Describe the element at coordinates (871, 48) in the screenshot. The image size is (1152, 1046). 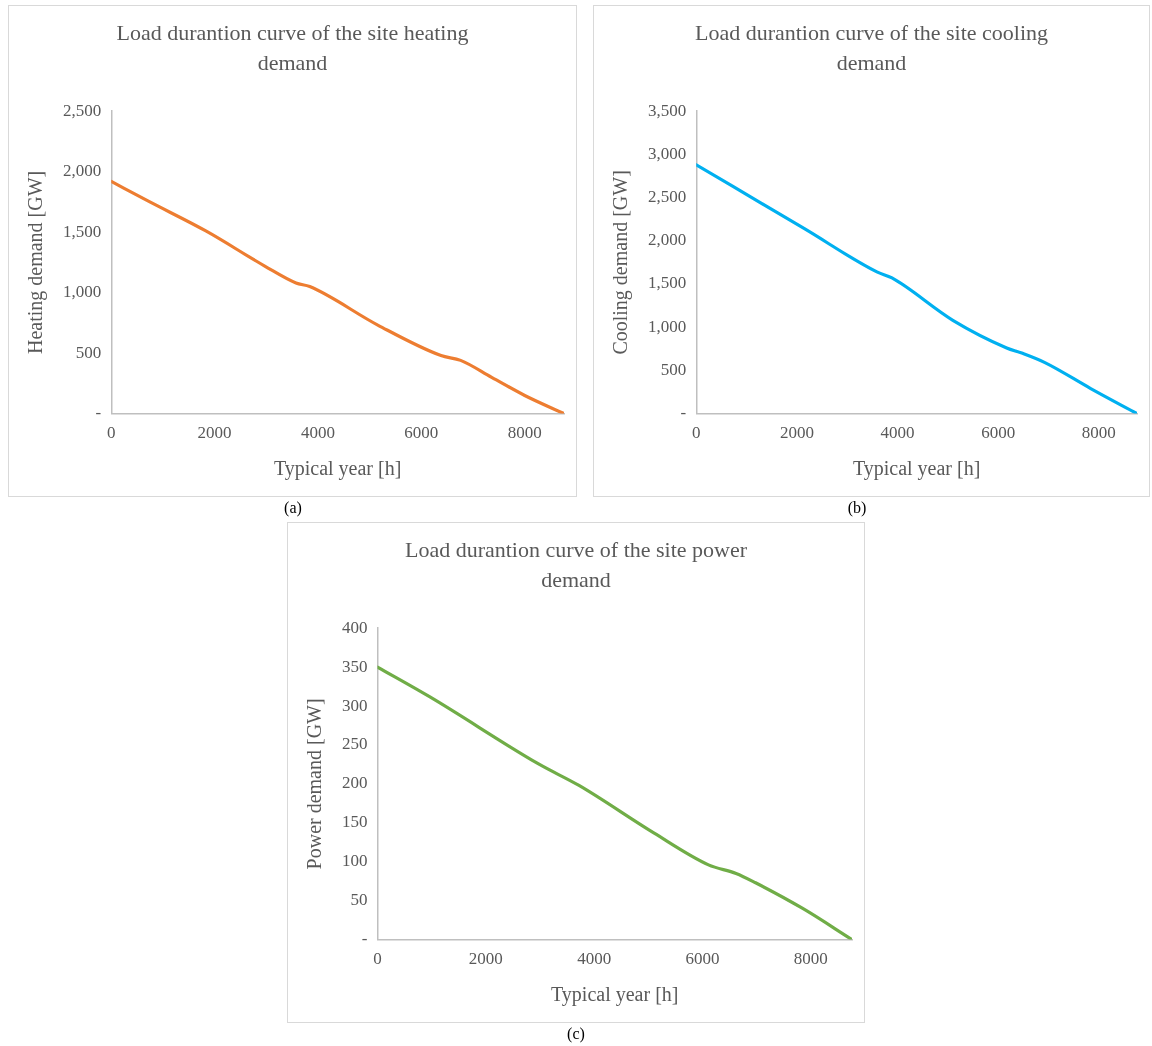
I see `chart-title: Load durantion curve of the site cooling demand` at that location.